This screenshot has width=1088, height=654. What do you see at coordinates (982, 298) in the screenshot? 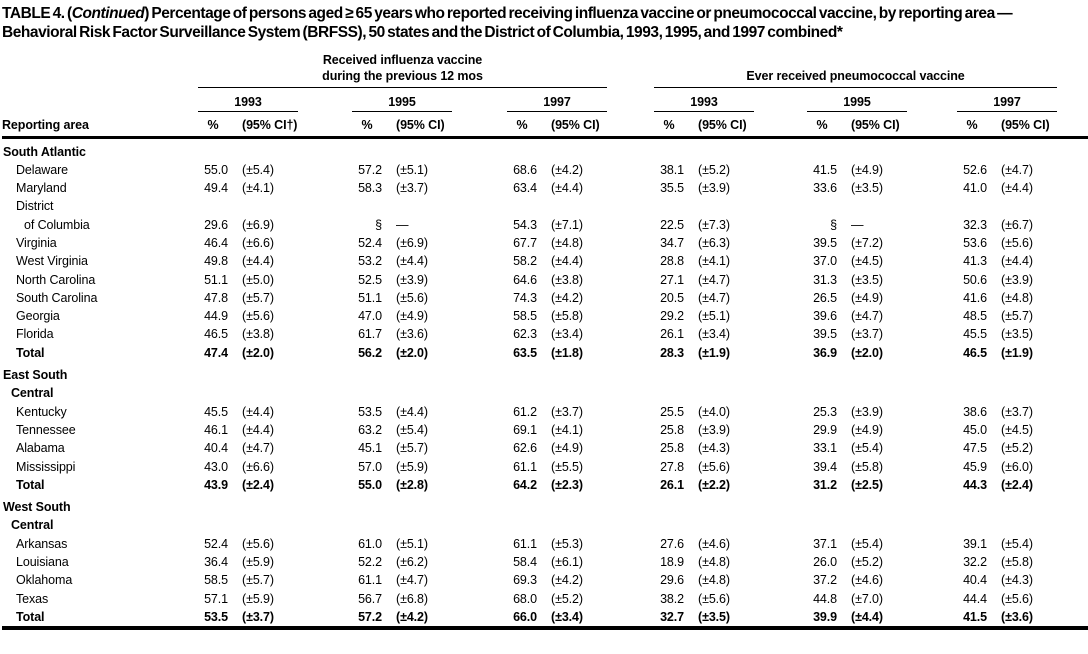
I see `value-cell: 41.6 (±4.8)` at bounding box center [982, 298].